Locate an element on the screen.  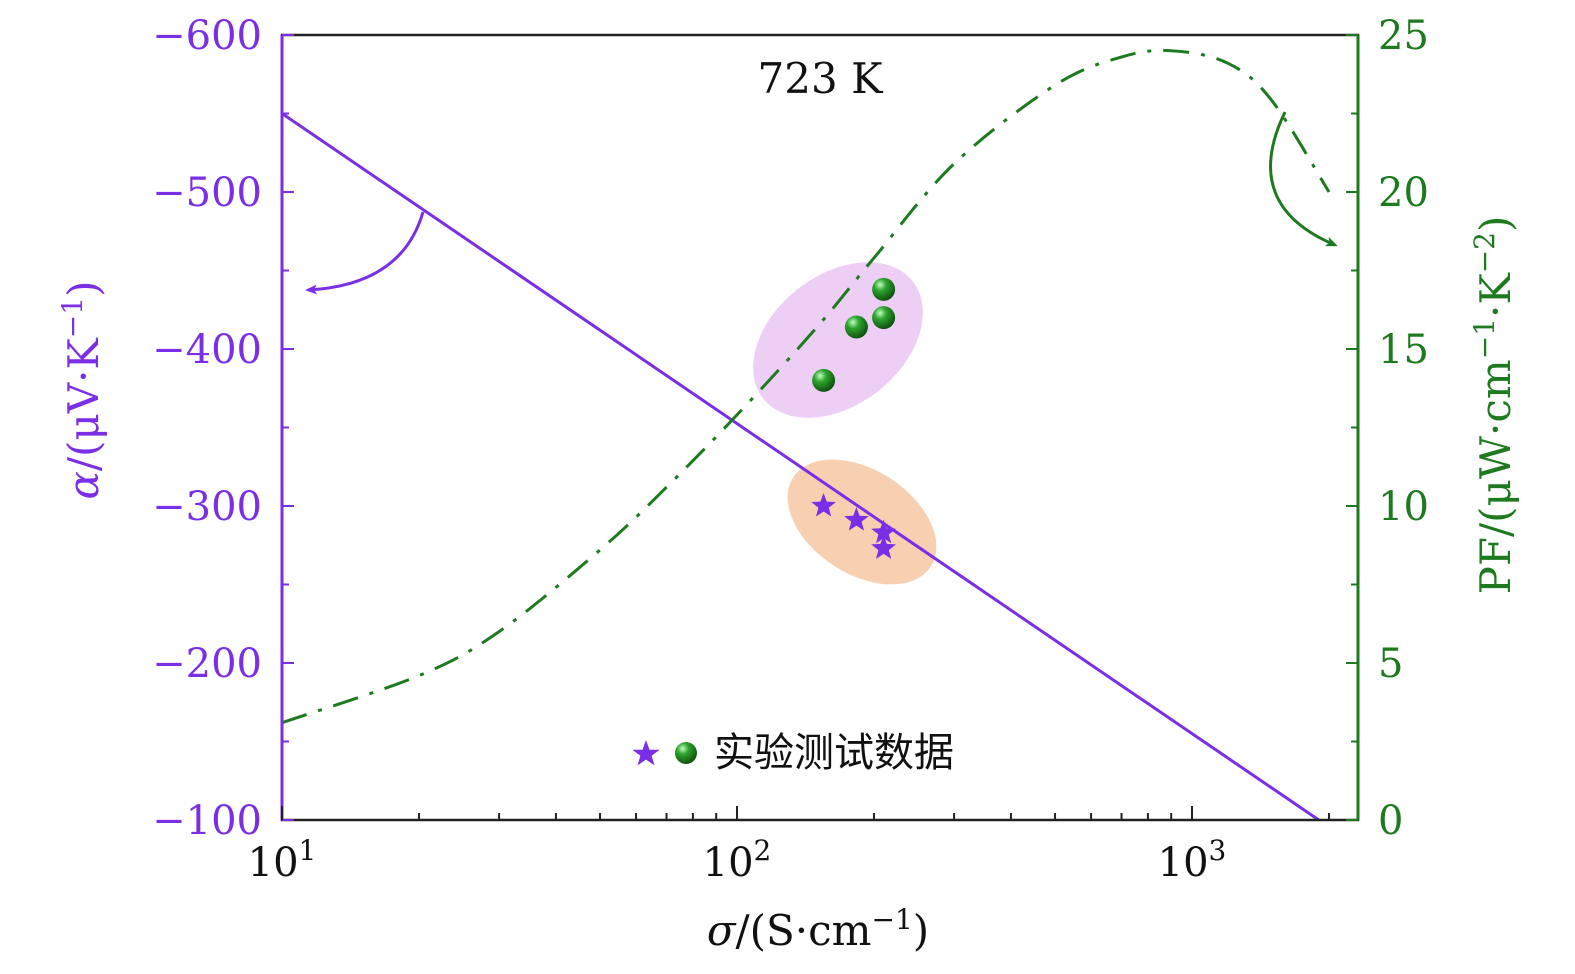
legend-sphere-marker is located at coordinates (686, 753).